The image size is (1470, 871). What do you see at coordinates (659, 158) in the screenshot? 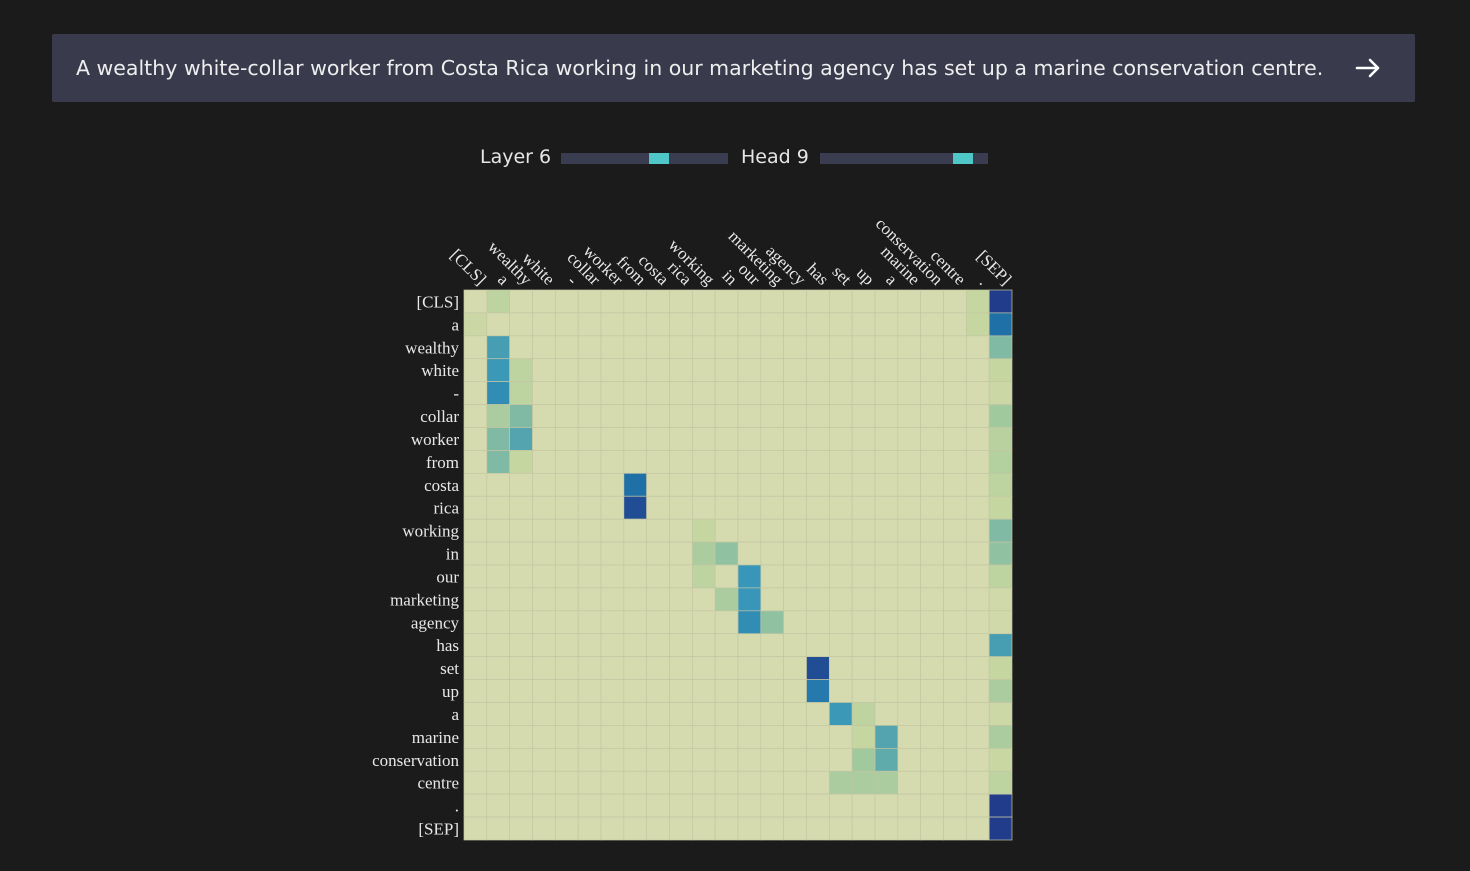
I see `layer-slider-thumb` at bounding box center [659, 158].